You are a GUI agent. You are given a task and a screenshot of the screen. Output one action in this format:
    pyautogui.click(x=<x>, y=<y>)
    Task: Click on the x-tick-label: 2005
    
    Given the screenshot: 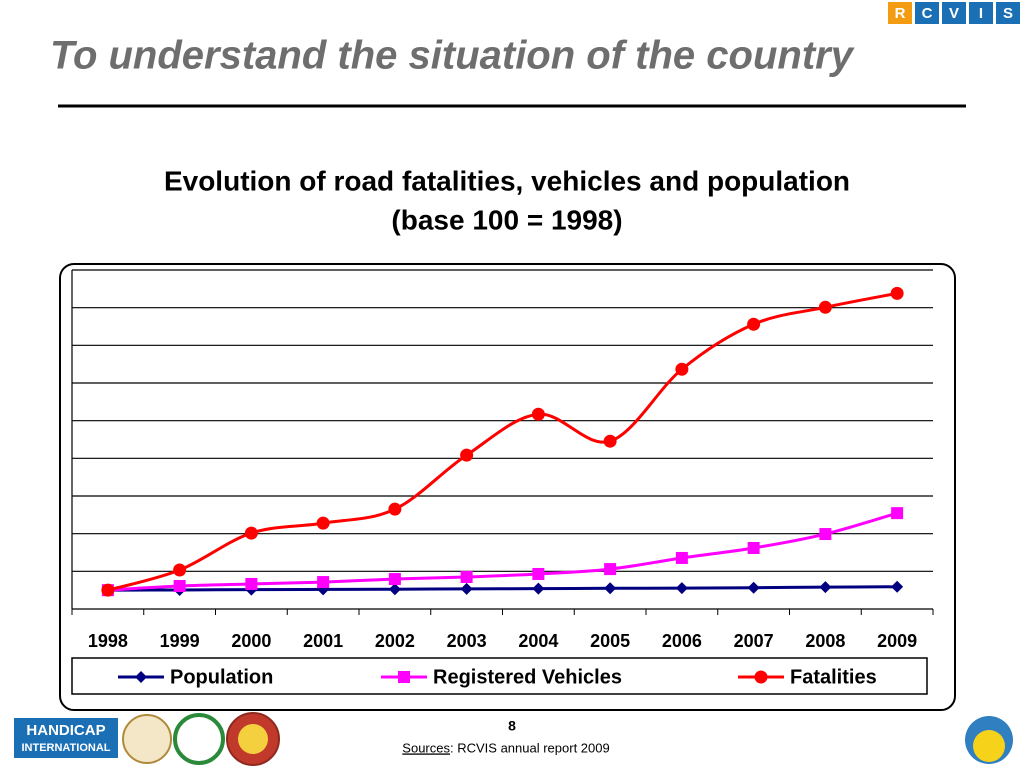 What is the action you would take?
    pyautogui.click(x=610, y=641)
    